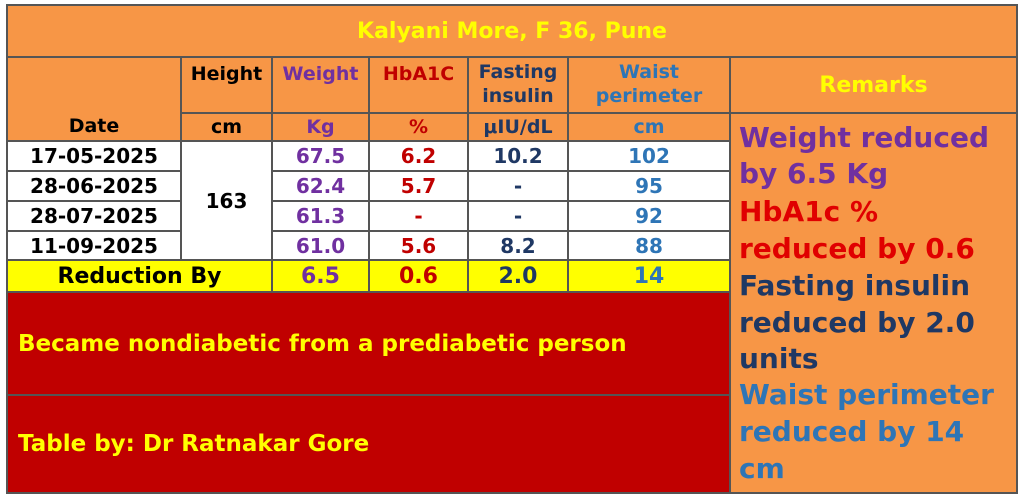 The height and width of the screenshot is (501, 1024). I want to click on row-1-hba1c: 6.2, so click(418, 156).